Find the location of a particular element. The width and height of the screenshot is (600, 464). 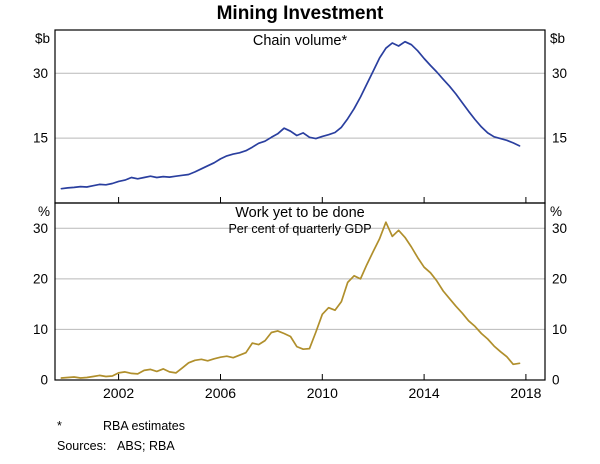

x-tick-label: 2002 is located at coordinates (118, 393).